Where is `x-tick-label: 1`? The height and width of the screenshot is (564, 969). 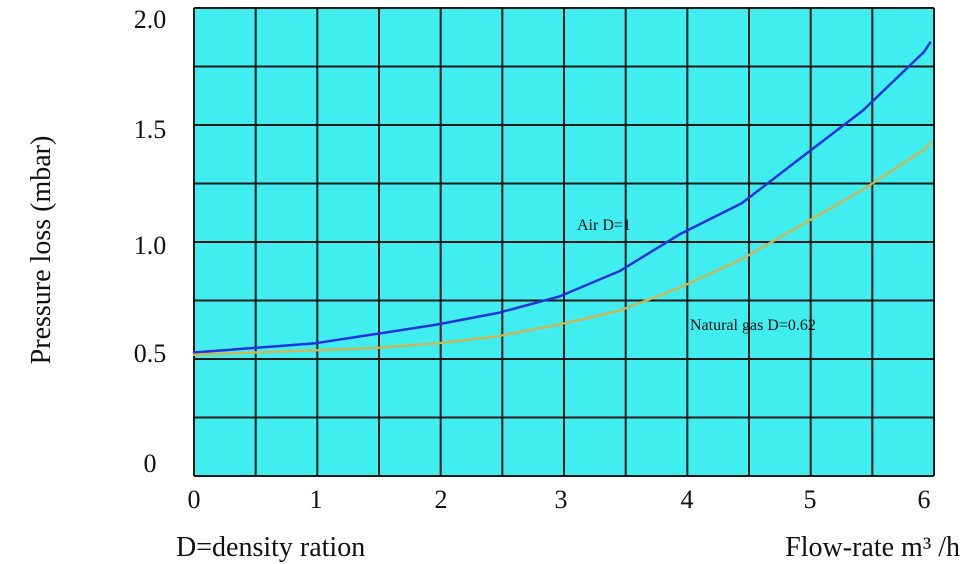
x-tick-label: 1 is located at coordinates (316, 499).